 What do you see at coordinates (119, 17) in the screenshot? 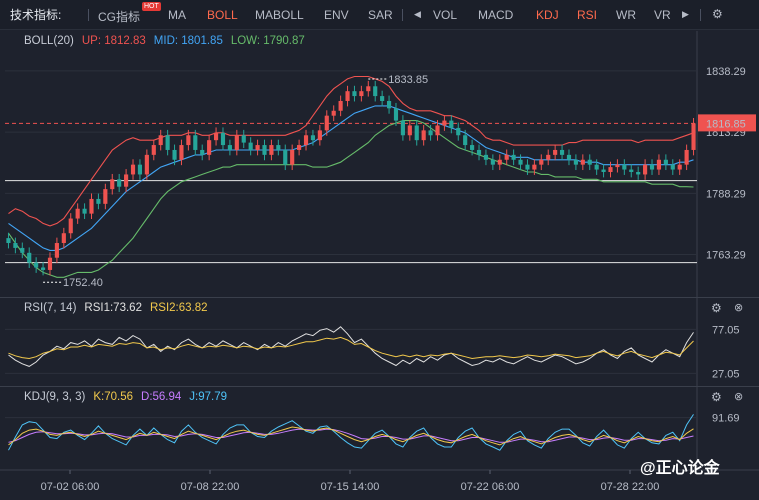
I see `tab-cg: CG指标` at bounding box center [119, 17].